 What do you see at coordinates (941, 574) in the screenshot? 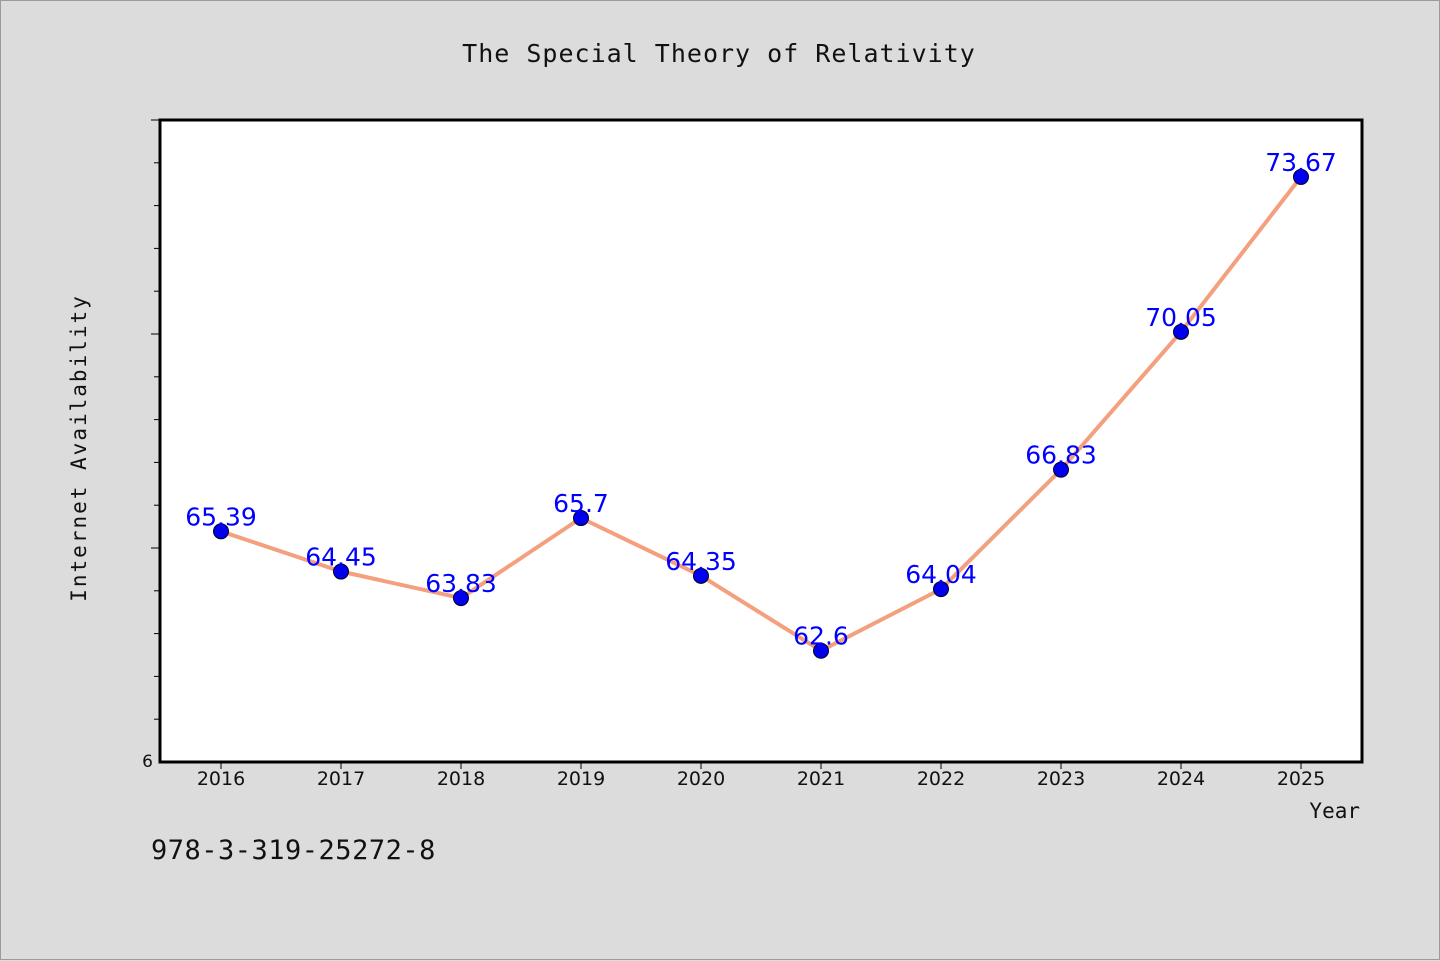
I see `data-label: 64.04` at bounding box center [941, 574].